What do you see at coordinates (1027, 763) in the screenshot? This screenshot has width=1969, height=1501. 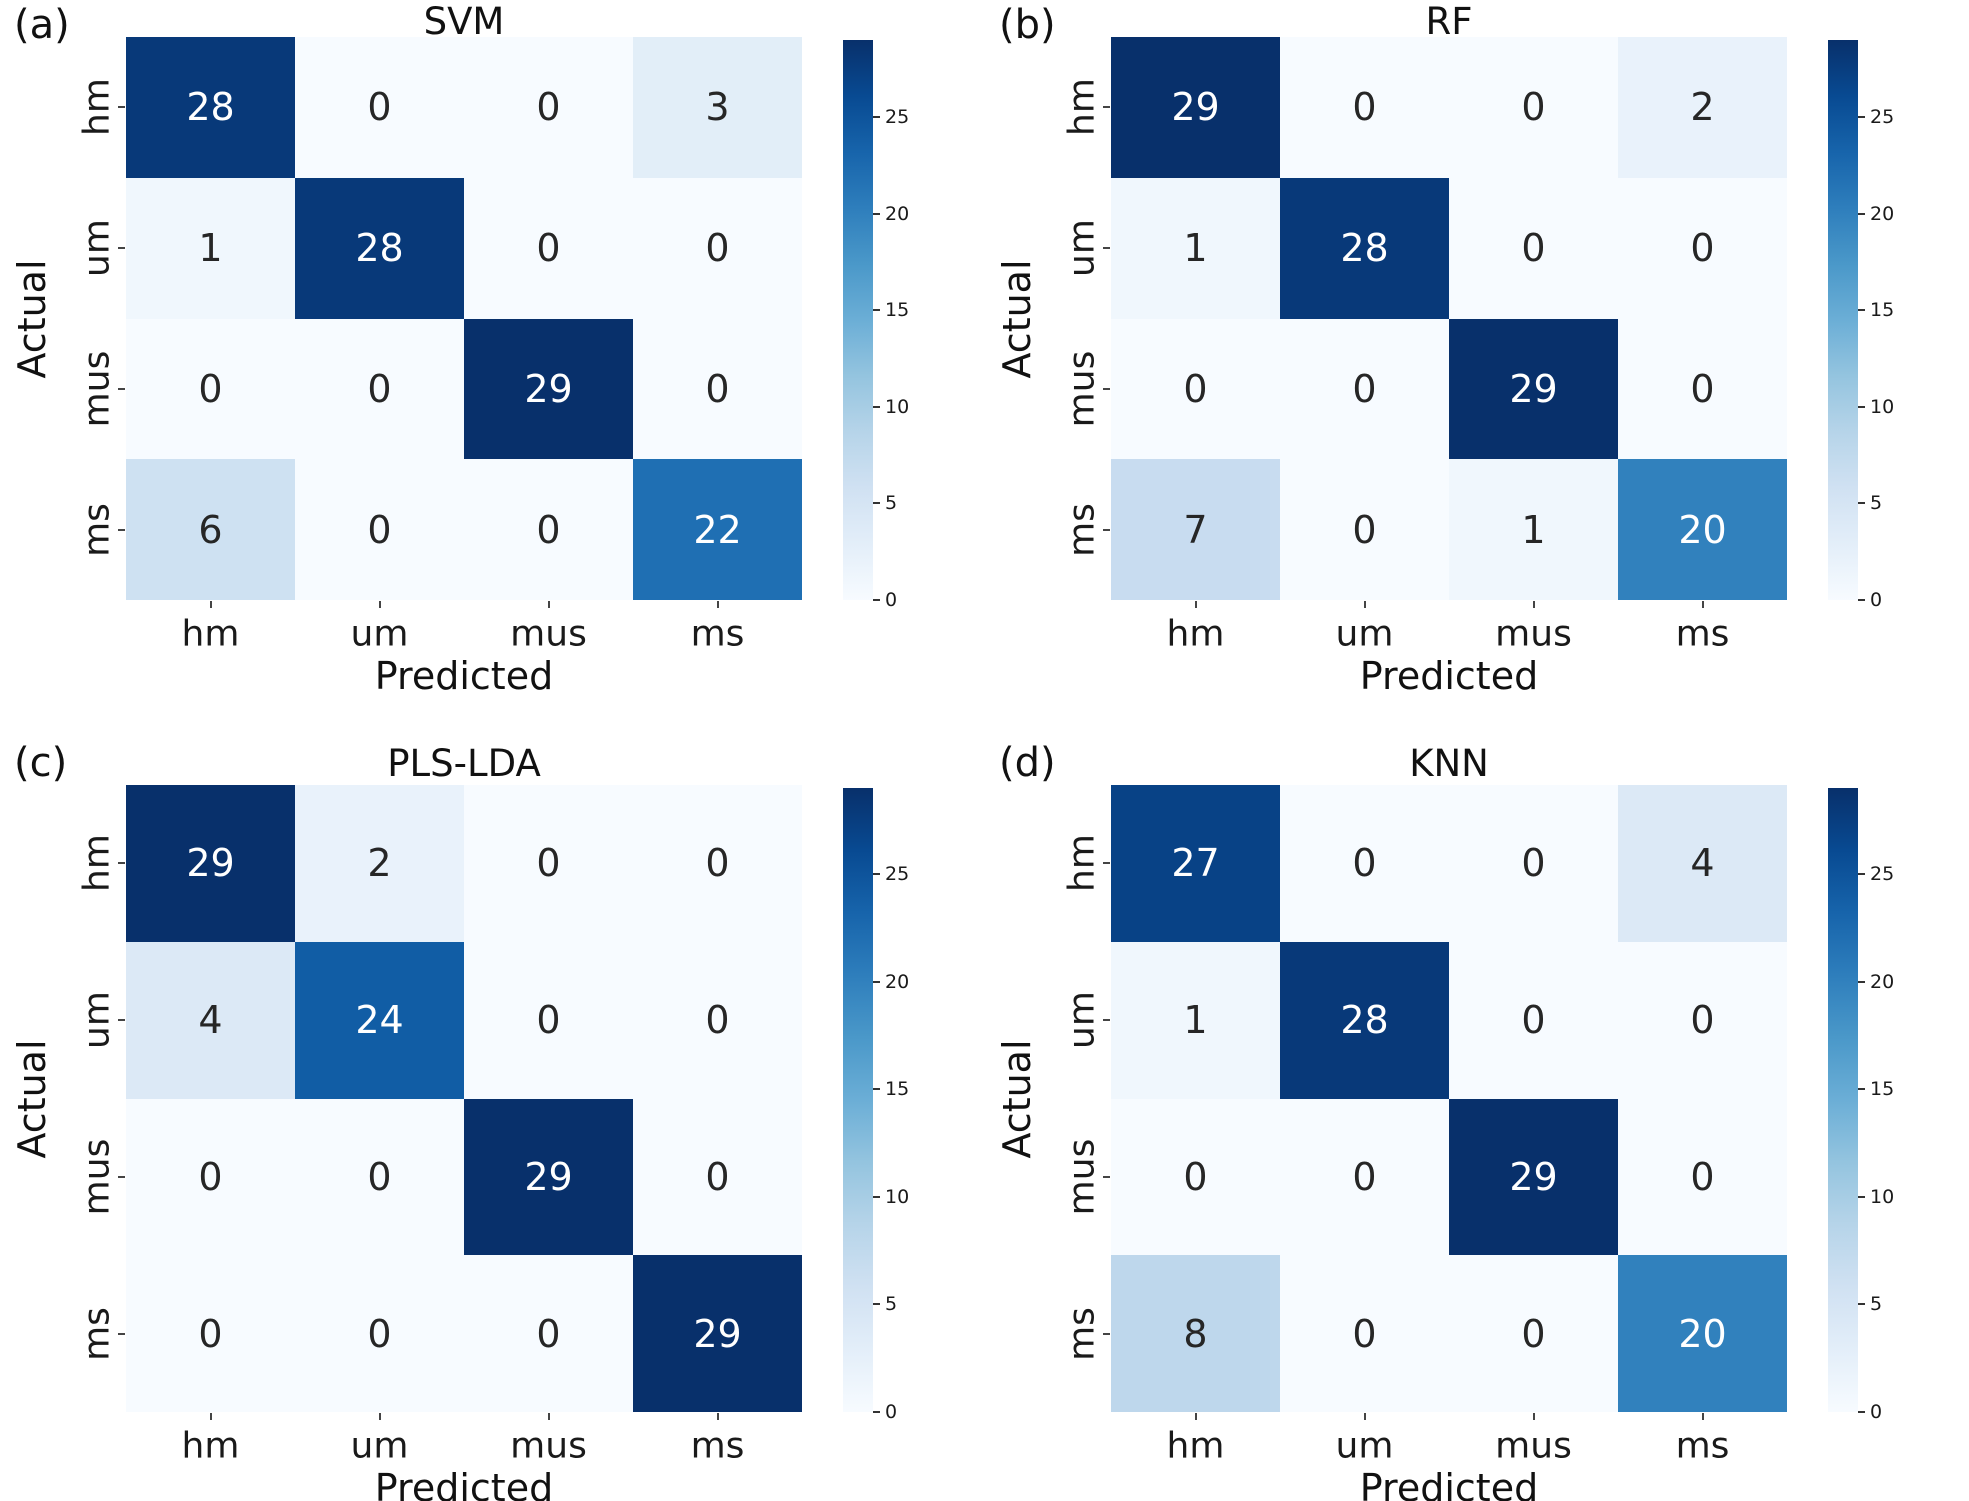 I see `panel-letter: (d)` at bounding box center [1027, 763].